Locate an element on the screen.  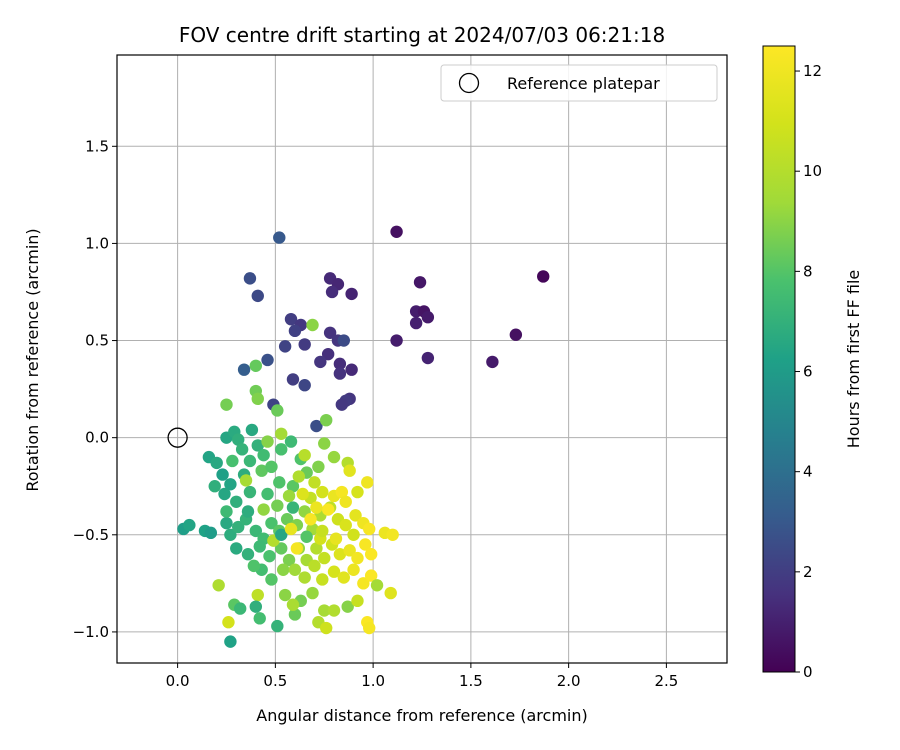
legend-marker is located at coordinates (469, 83).